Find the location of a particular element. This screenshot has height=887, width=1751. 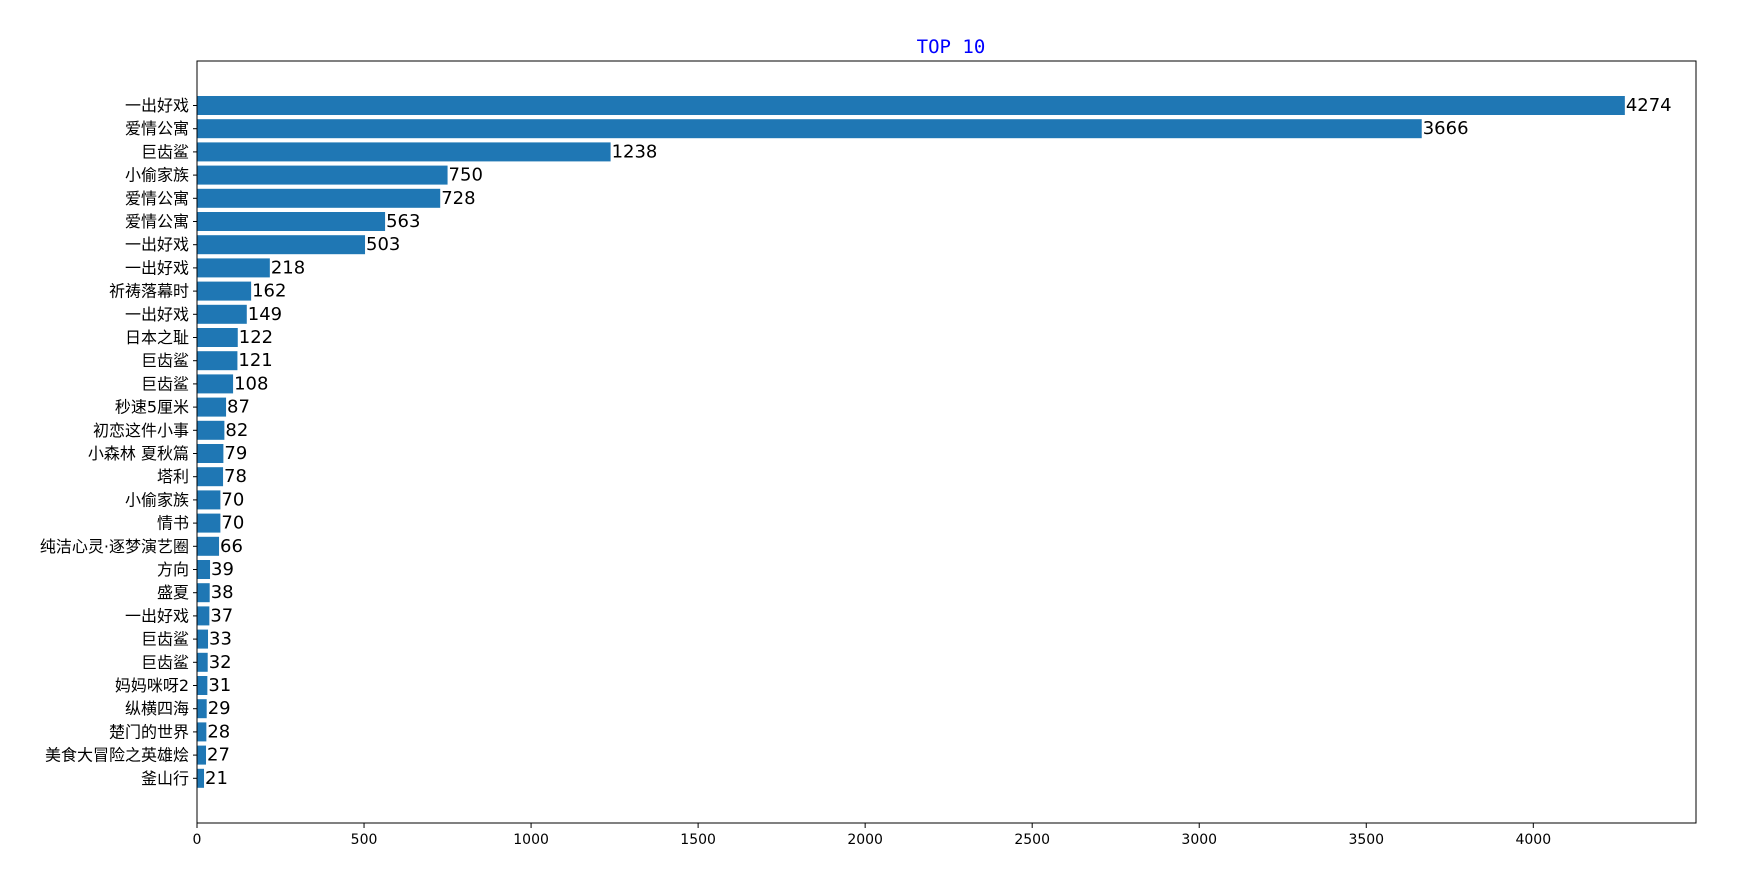

xtick-label: 2000 is located at coordinates (865, 840).